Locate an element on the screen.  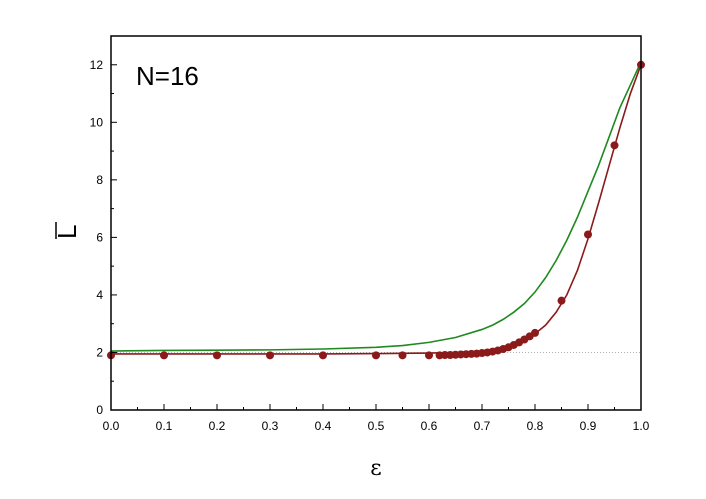
x-tick-label: 0.9 is located at coordinates (588, 426).